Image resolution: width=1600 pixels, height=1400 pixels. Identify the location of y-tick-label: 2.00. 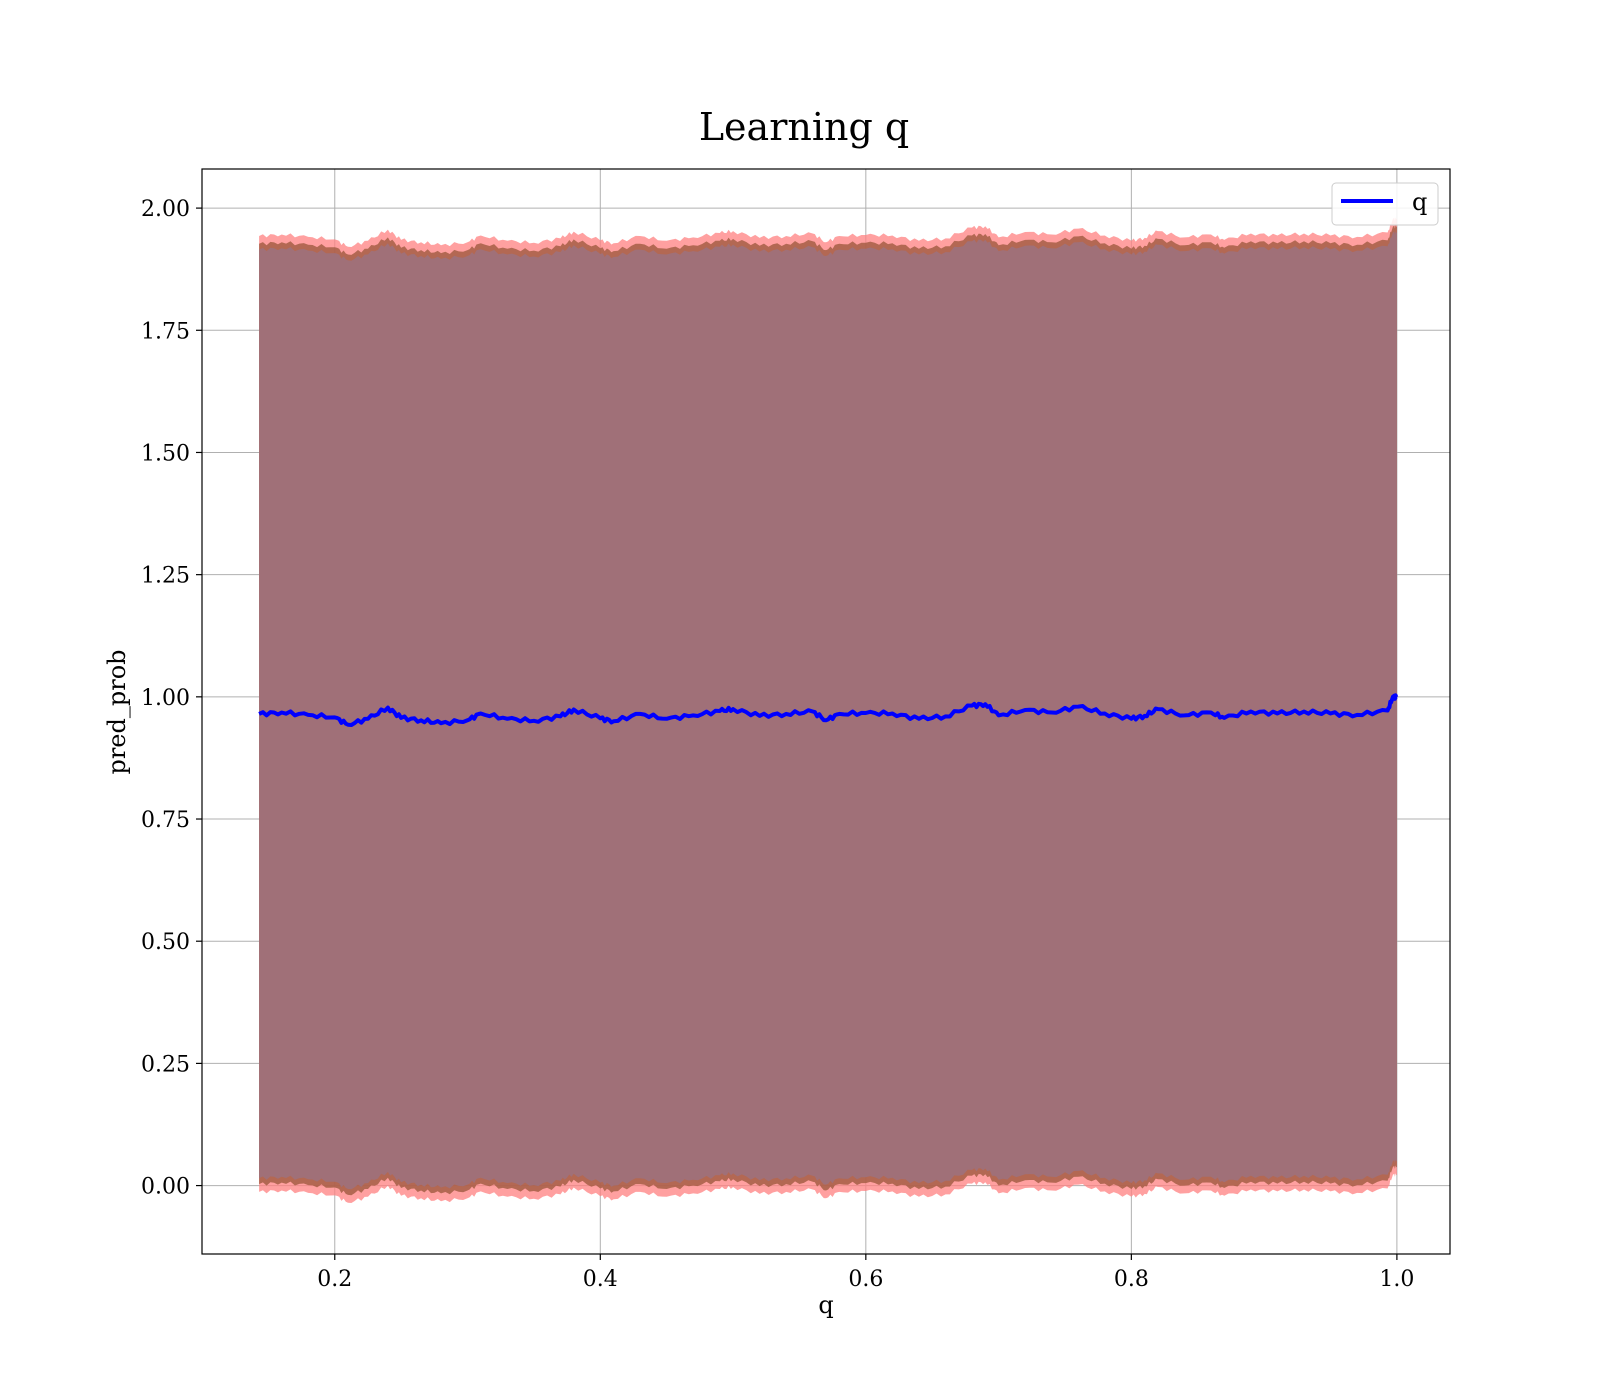
(165, 209).